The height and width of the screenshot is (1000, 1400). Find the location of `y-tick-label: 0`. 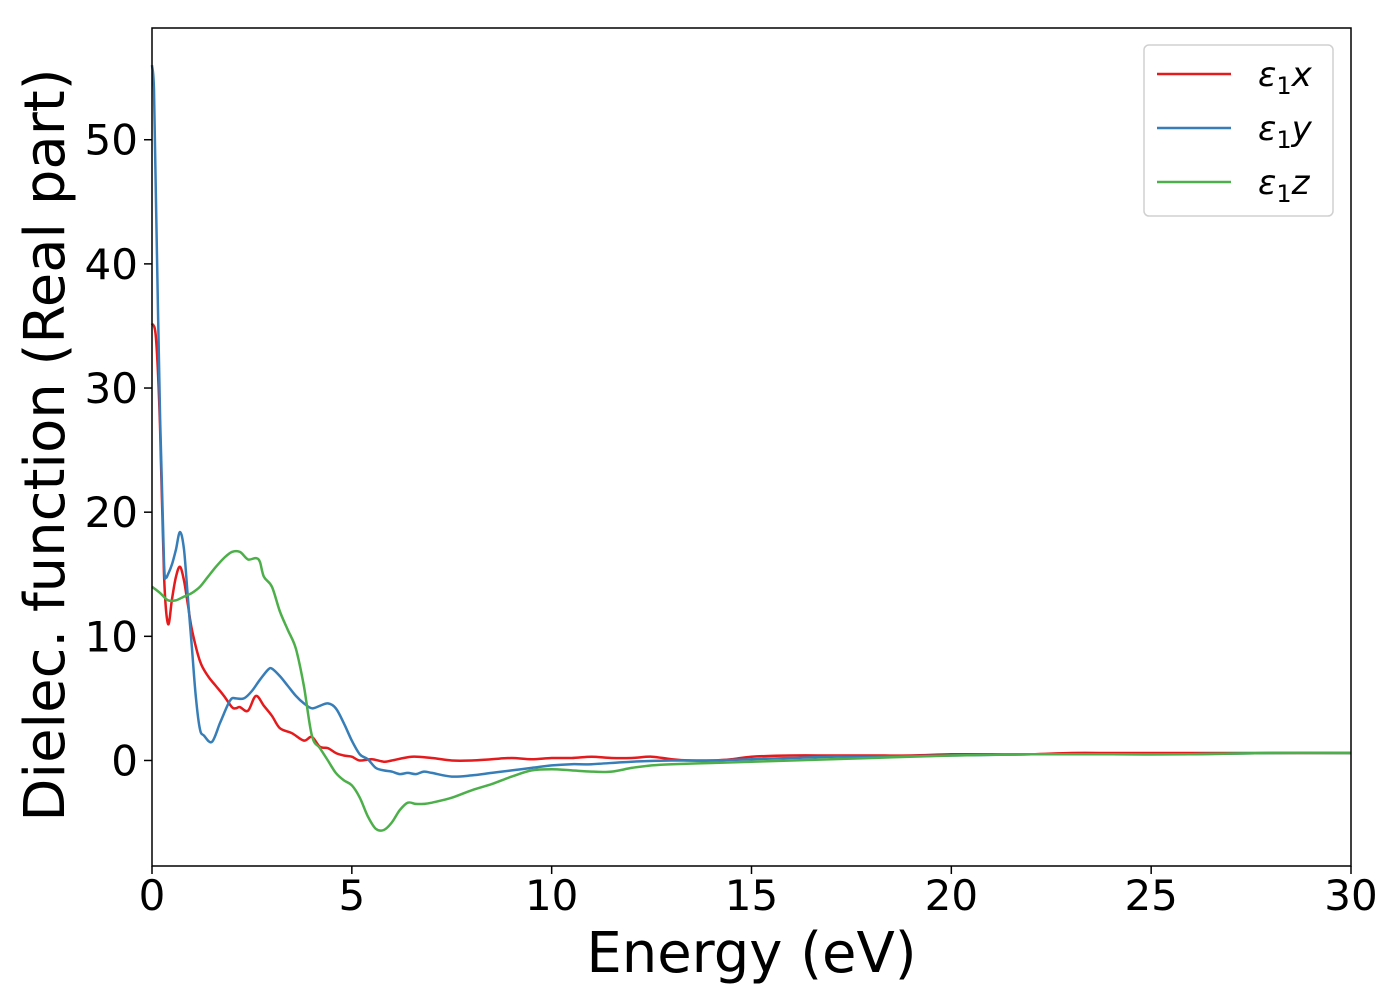

y-tick-label: 0 is located at coordinates (124, 760).